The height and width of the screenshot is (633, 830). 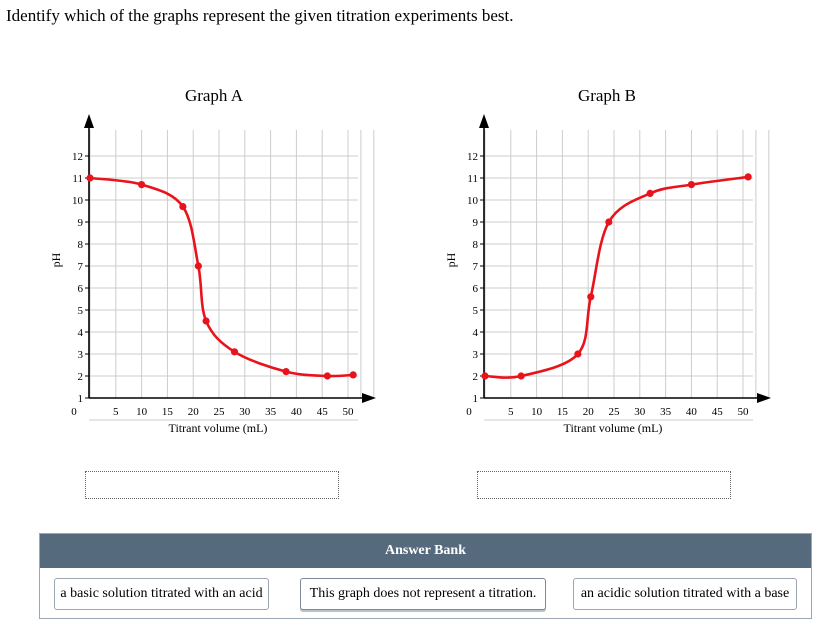 What do you see at coordinates (81, 355) in the screenshot?
I see `graph-a-y-tick-label: 3` at bounding box center [81, 355].